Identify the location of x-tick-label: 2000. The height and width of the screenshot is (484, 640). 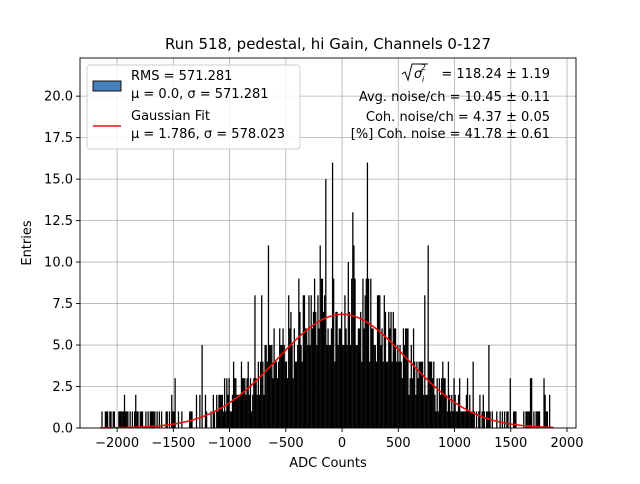
(566, 443).